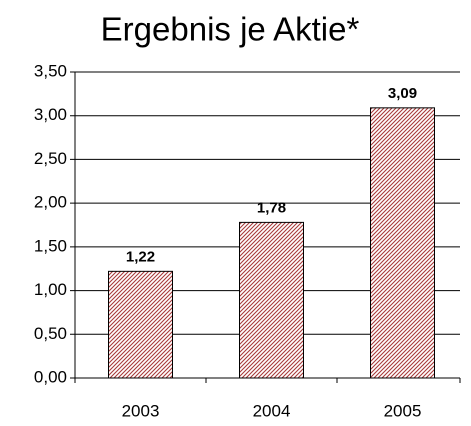 The width and height of the screenshot is (471, 426). Describe the element at coordinates (271, 207) in the screenshot. I see `value-label: 1,78` at that location.